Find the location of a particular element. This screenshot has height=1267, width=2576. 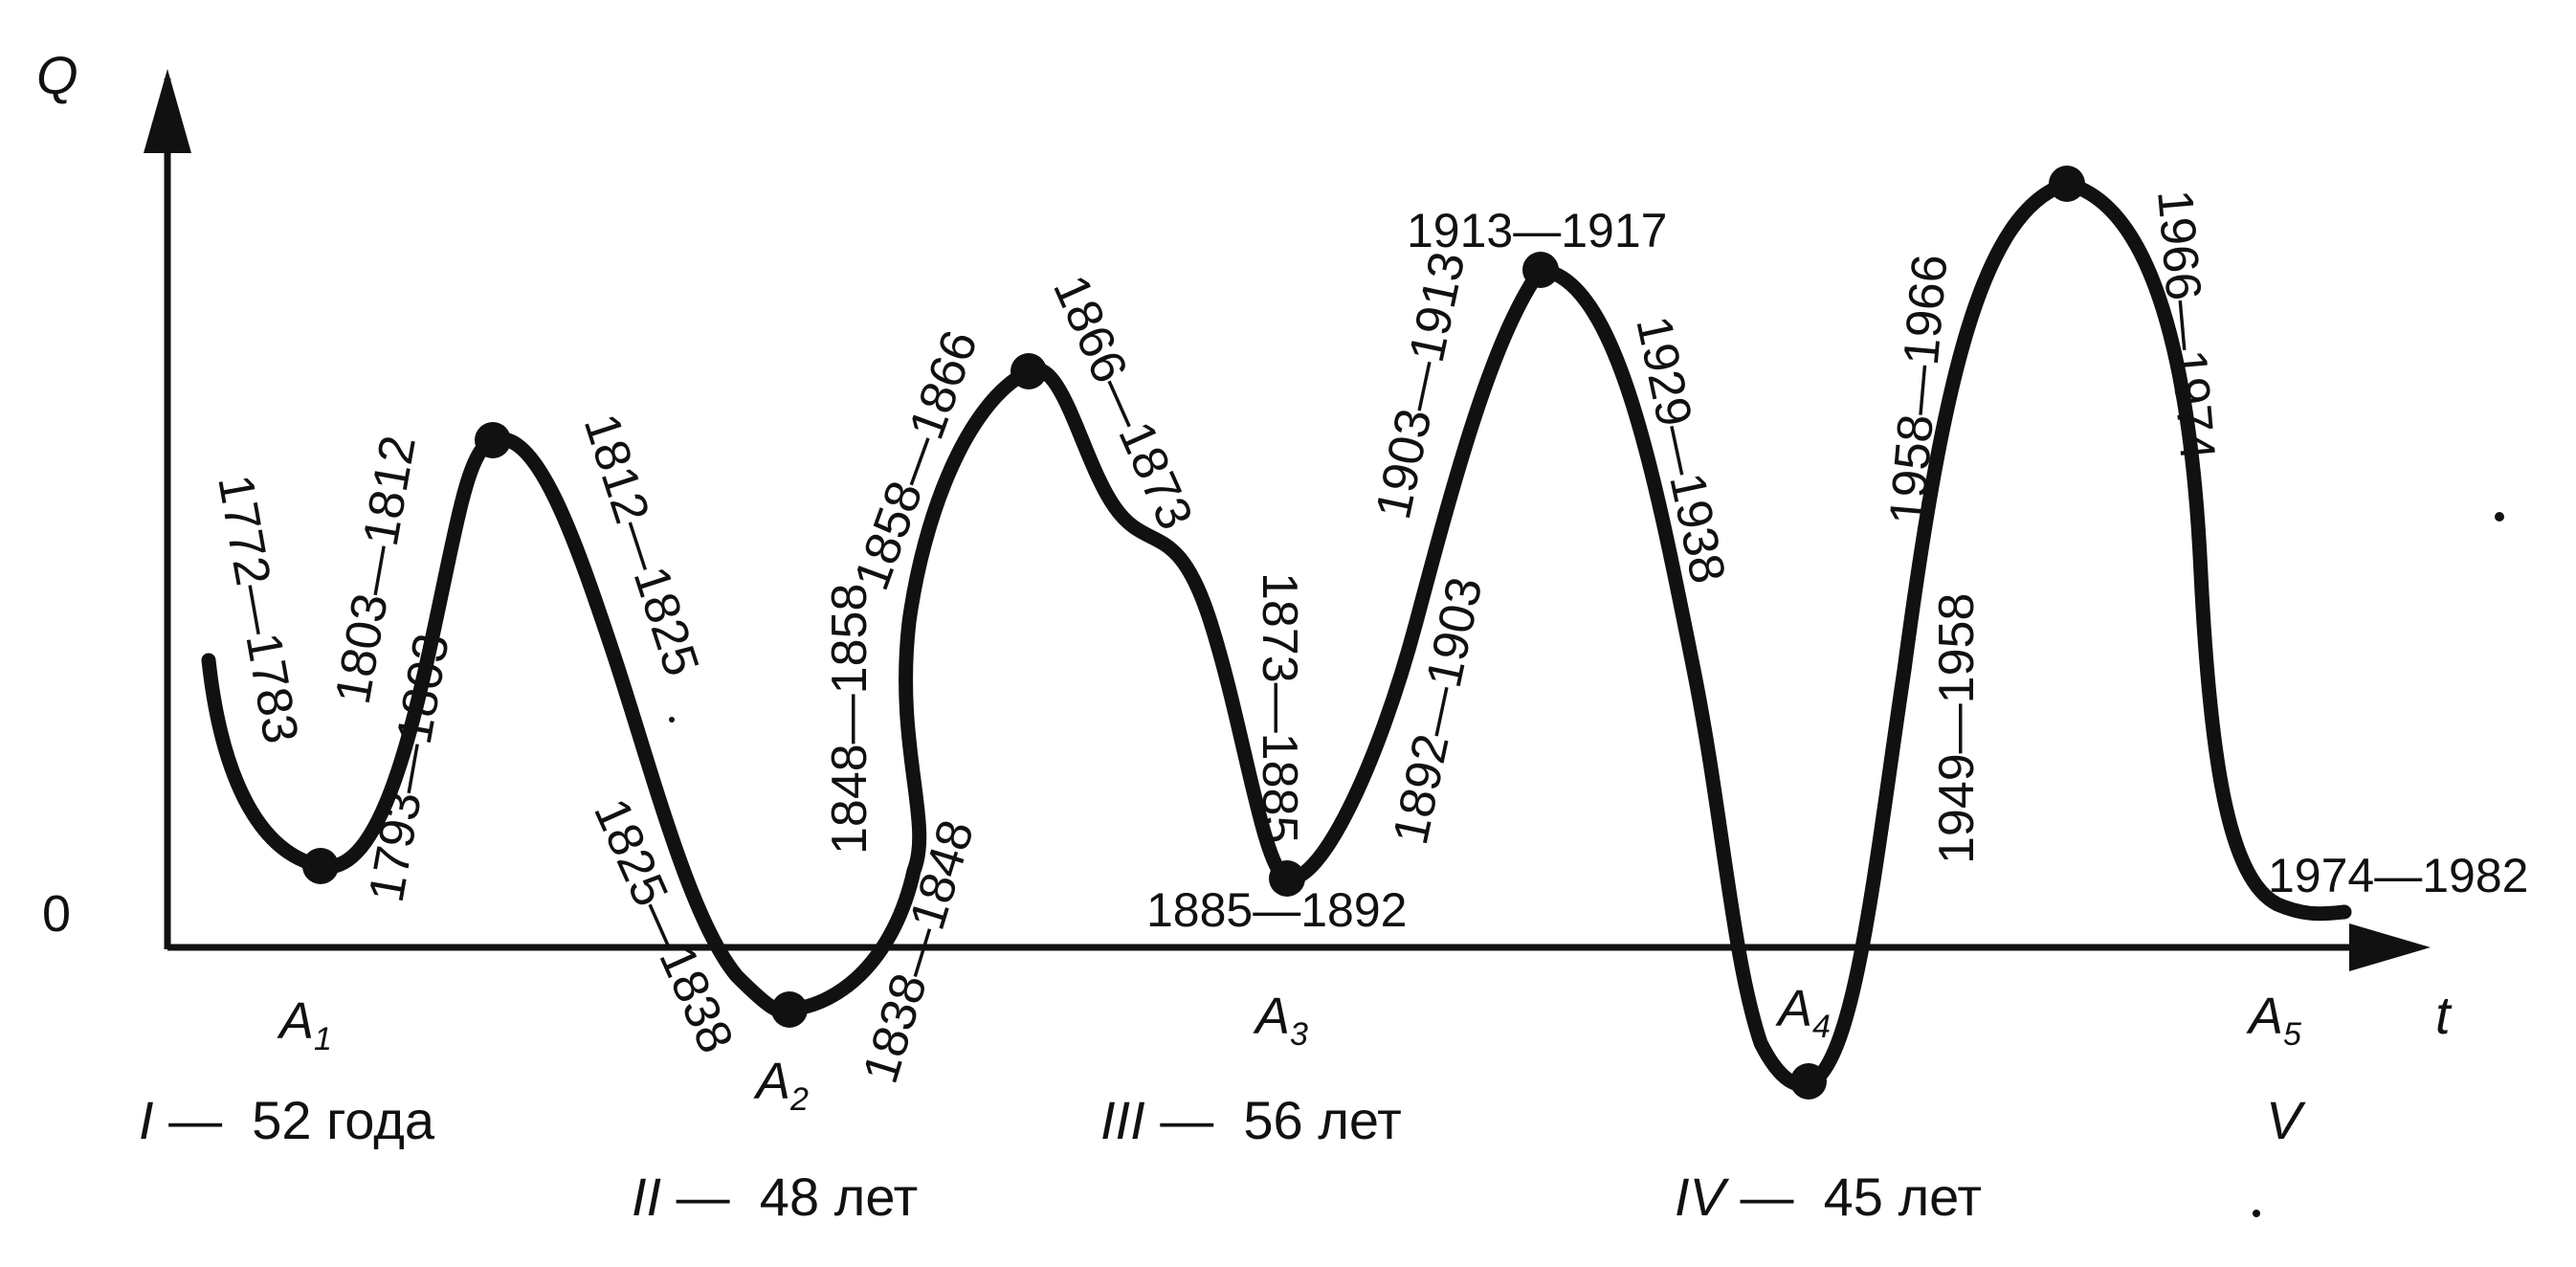

period-label: 1966—1974 is located at coordinates (2185, 325).